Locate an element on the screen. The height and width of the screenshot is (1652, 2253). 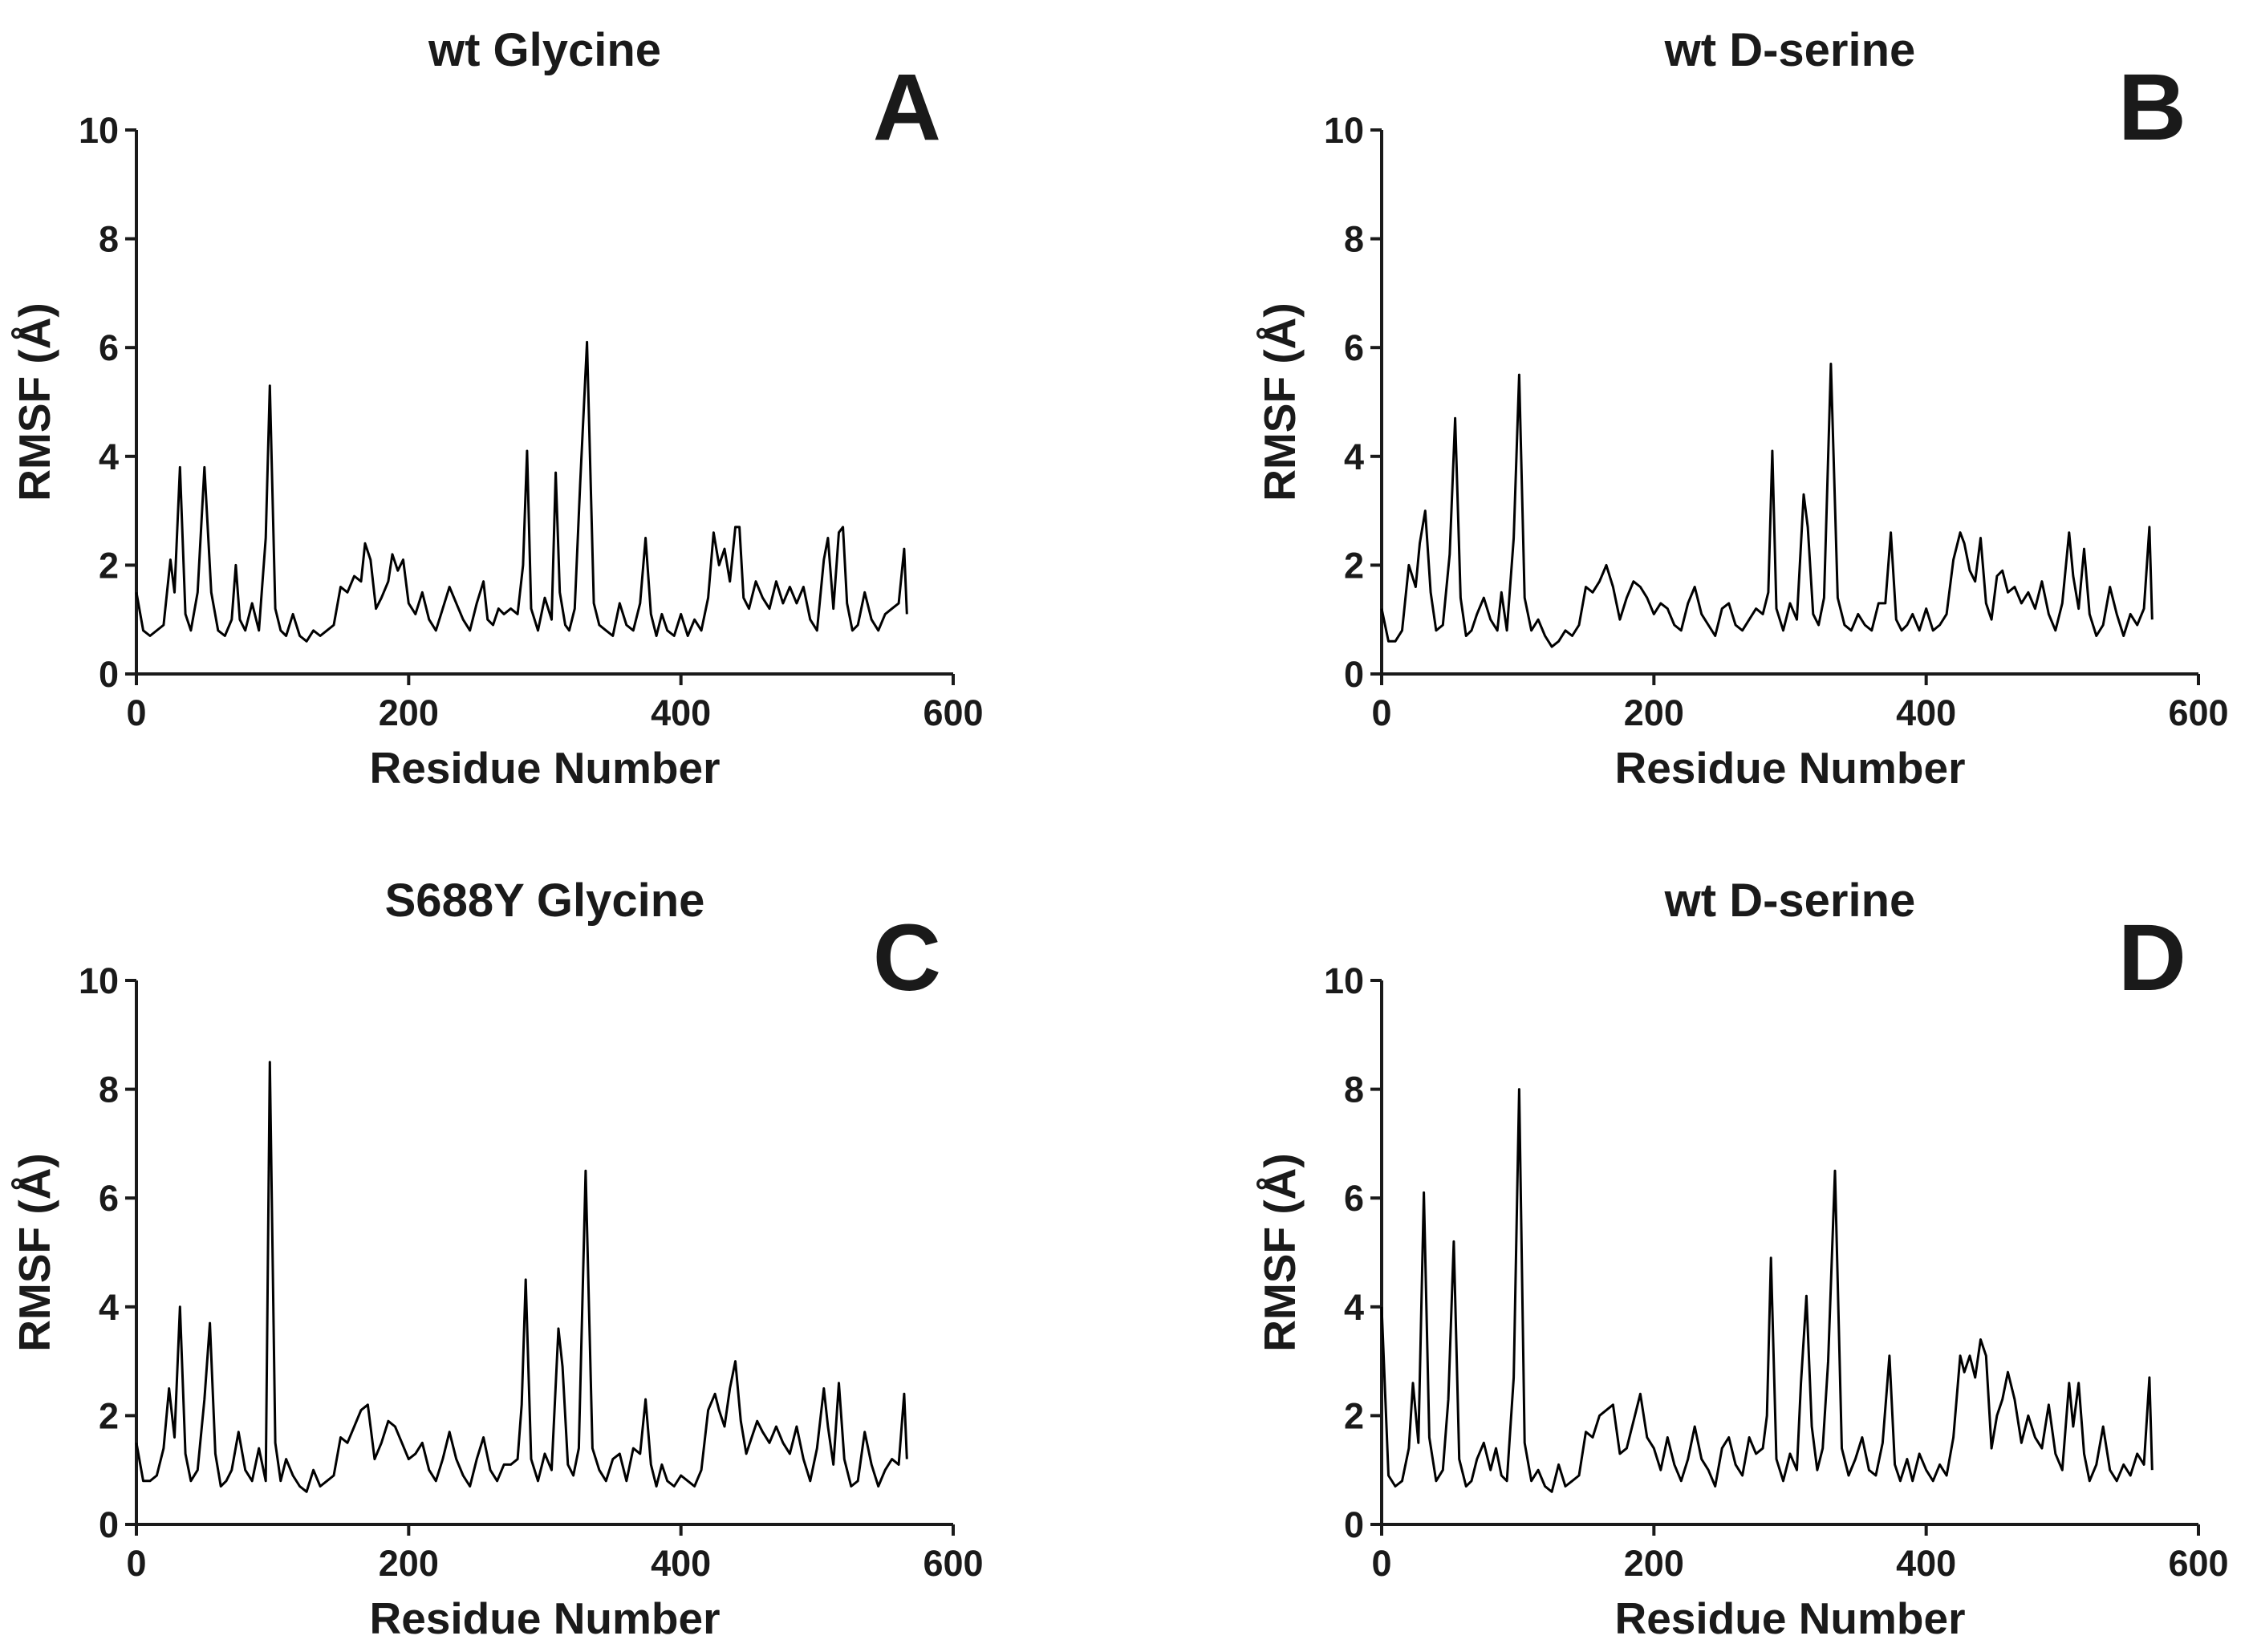
panel-letter: D is located at coordinates (2152, 958).